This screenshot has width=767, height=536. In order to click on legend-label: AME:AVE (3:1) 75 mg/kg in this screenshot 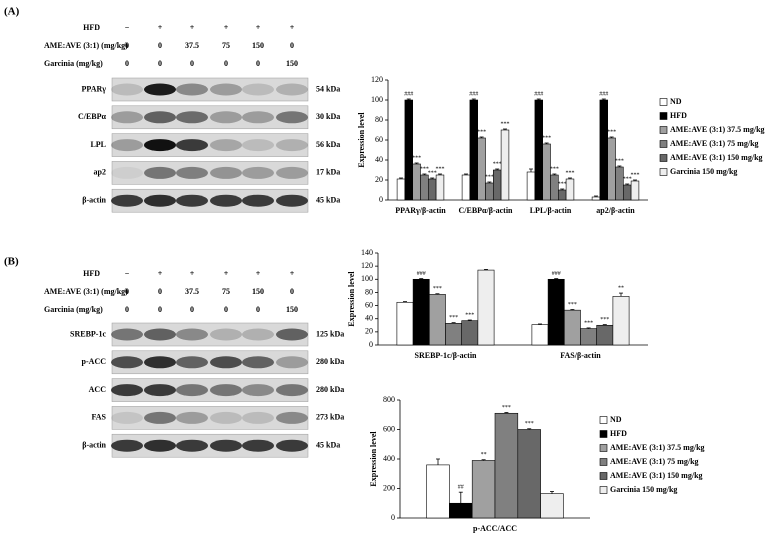, I will do `click(654, 461)`.